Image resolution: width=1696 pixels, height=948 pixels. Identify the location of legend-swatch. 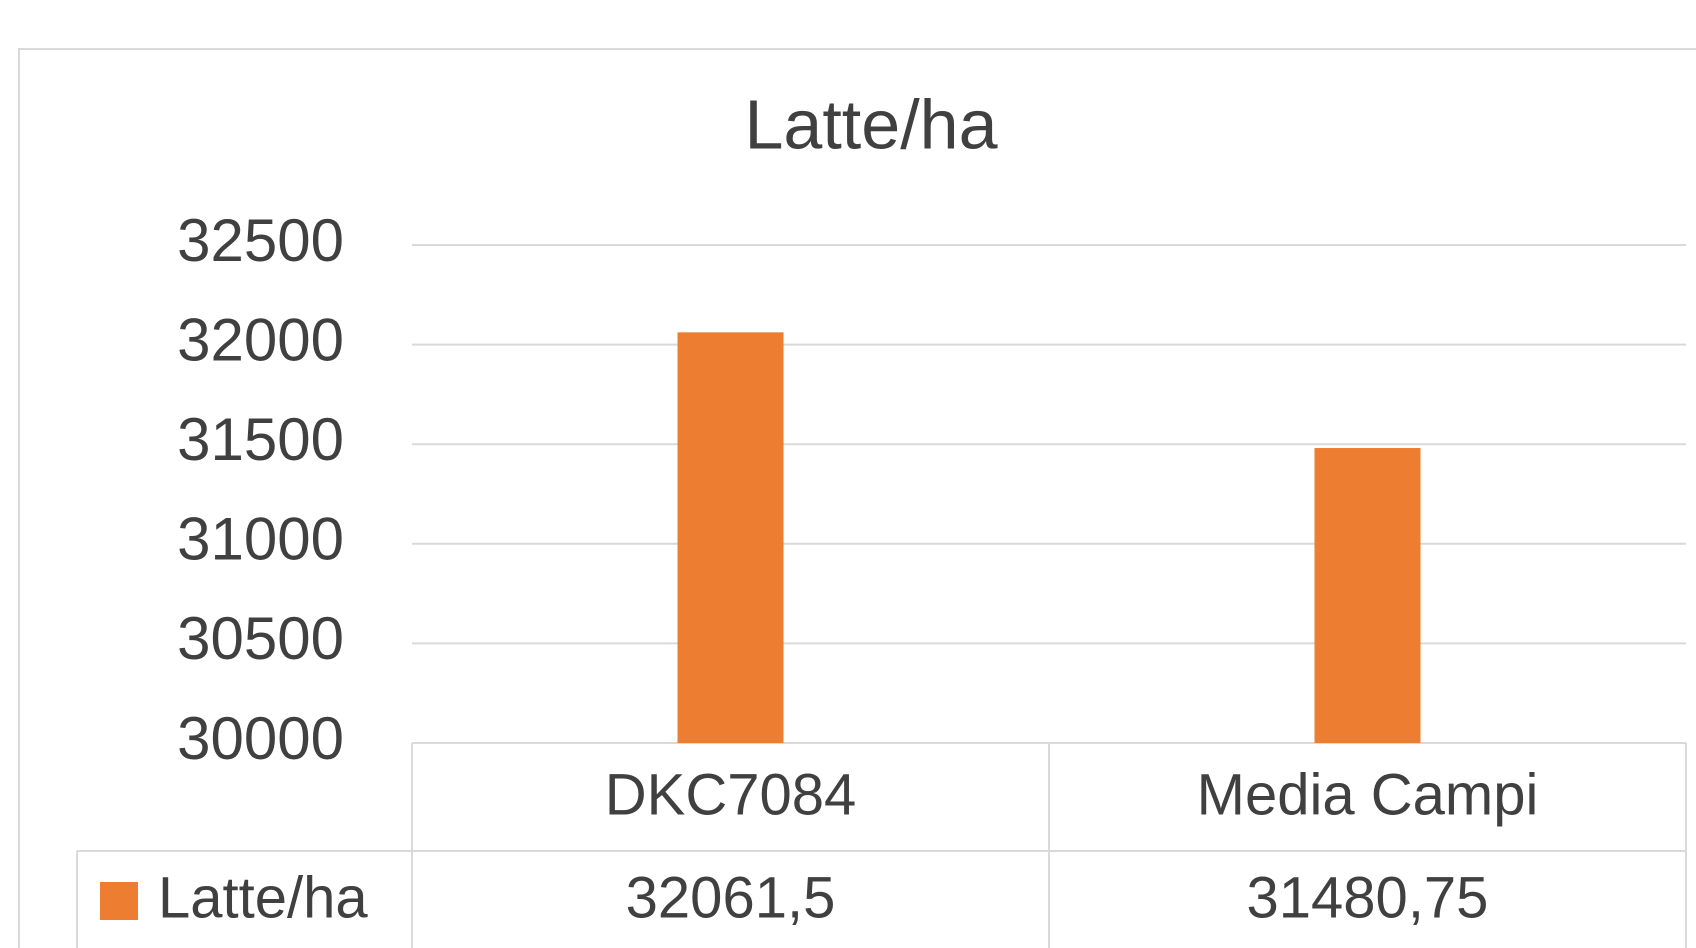
(119, 901).